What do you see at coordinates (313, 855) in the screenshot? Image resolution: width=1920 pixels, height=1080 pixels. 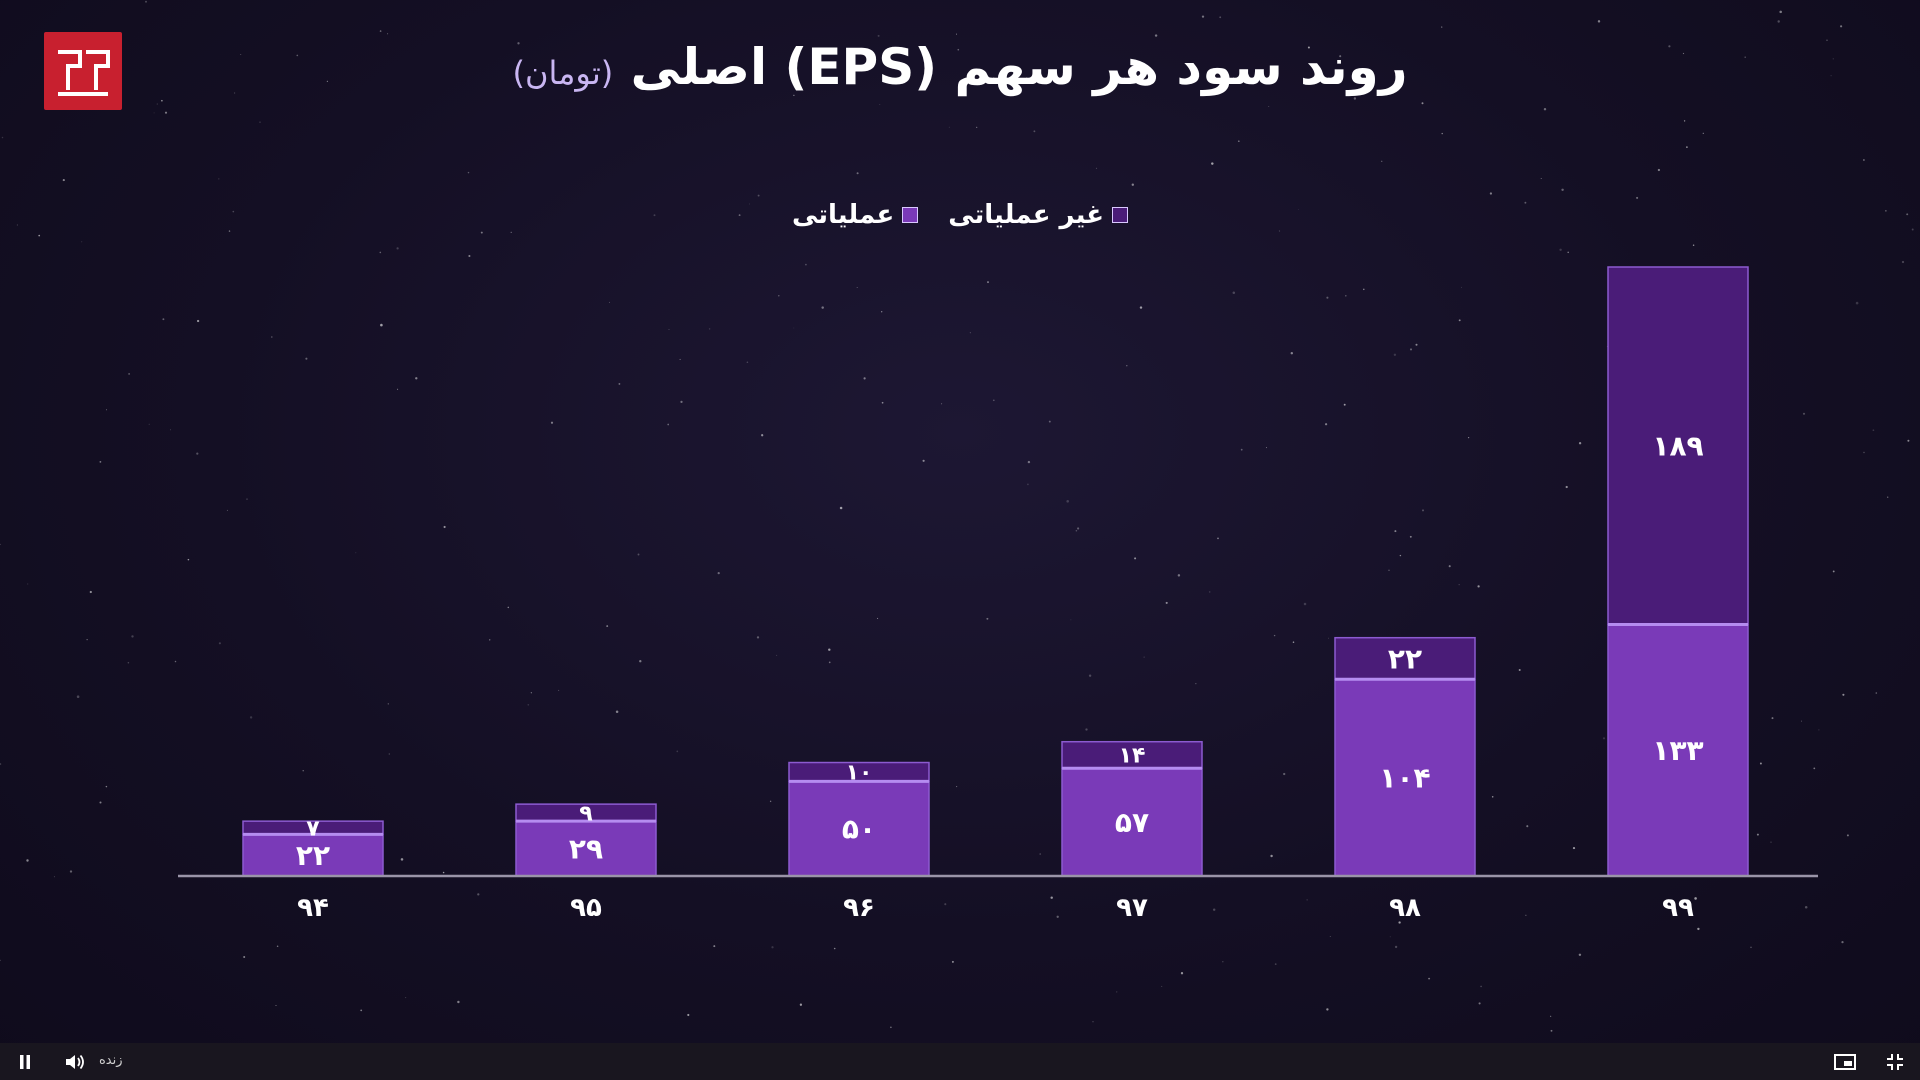 I see `data-label-operating: ۲۲` at bounding box center [313, 855].